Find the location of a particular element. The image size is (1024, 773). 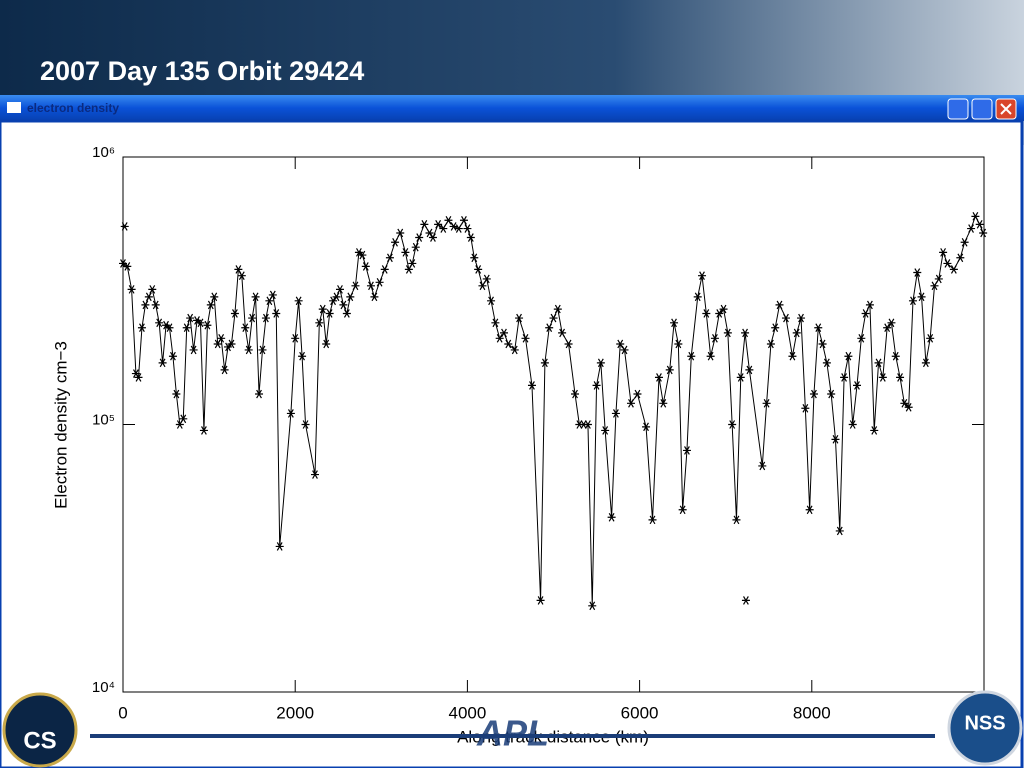

x-tick-label: 4000 is located at coordinates (467, 712).